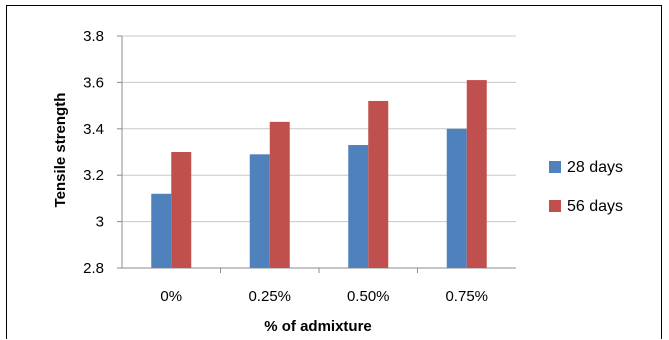 This screenshot has width=669, height=340. Describe the element at coordinates (378, 184) in the screenshot. I see `bar-56-days-0.50pct` at that location.